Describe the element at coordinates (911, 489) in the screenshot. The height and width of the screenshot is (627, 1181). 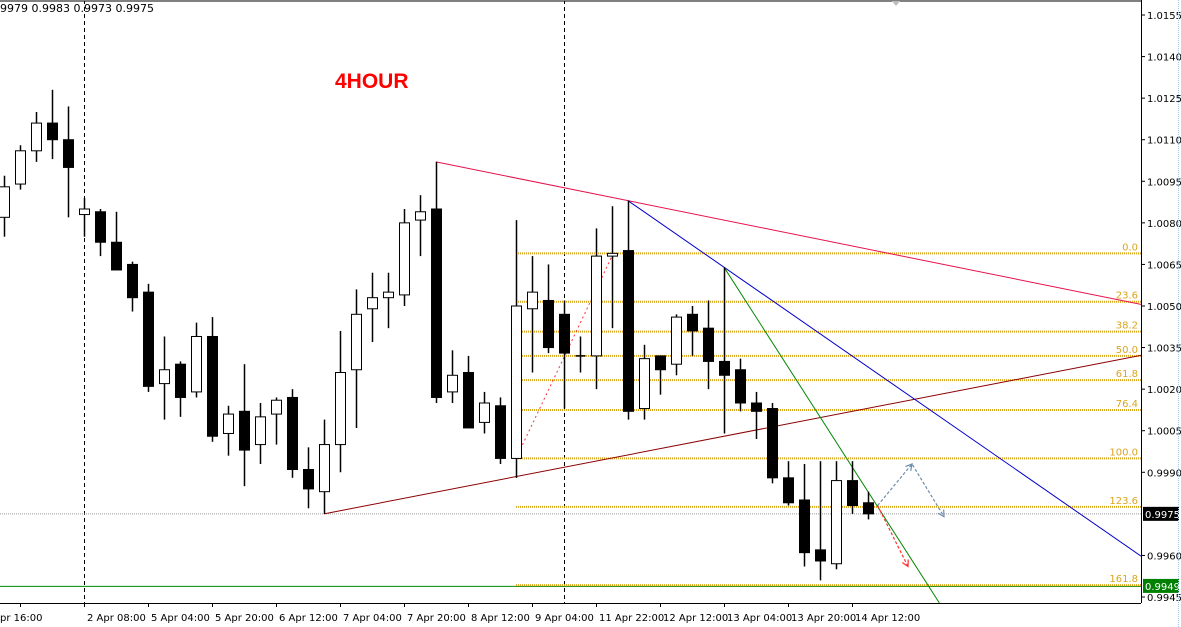
I see `projection-path` at that location.